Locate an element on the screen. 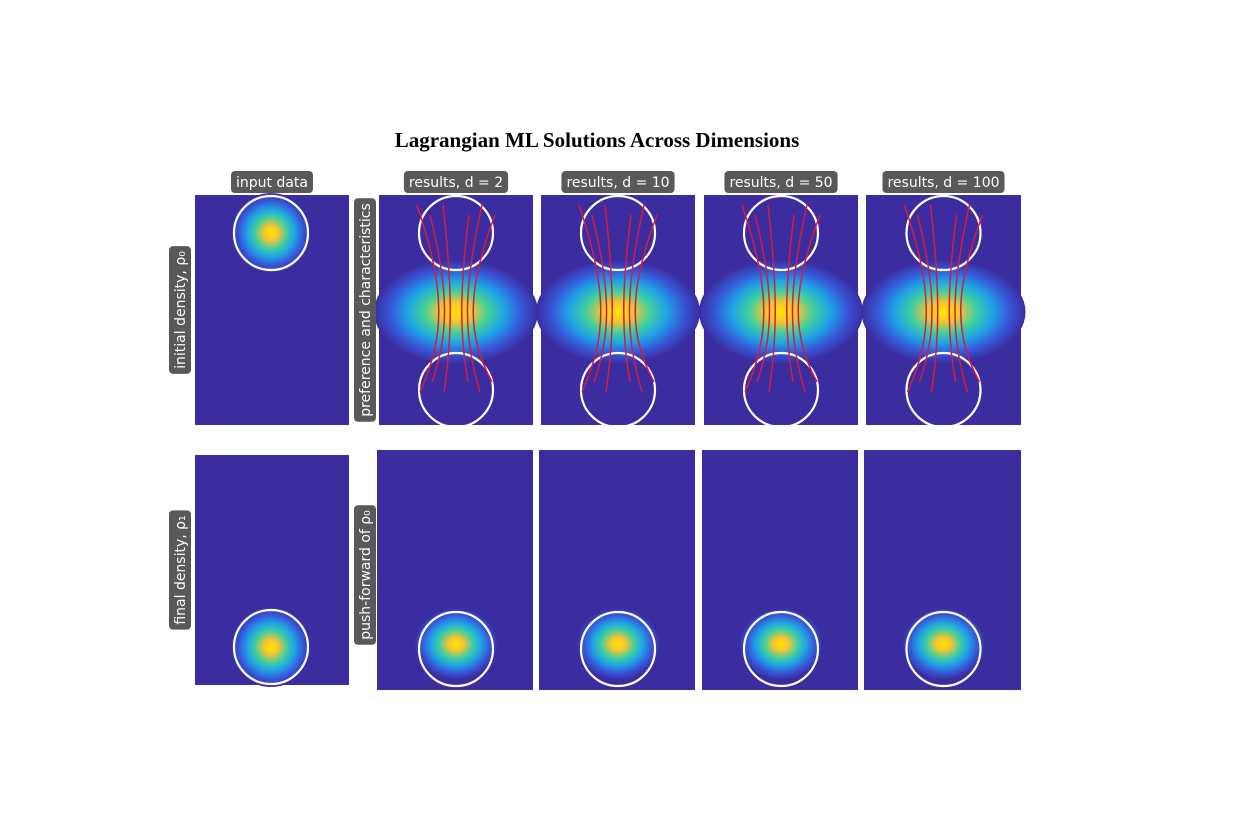 The height and width of the screenshot is (823, 1238). label-group: results, d = 50 is located at coordinates (781, 182).